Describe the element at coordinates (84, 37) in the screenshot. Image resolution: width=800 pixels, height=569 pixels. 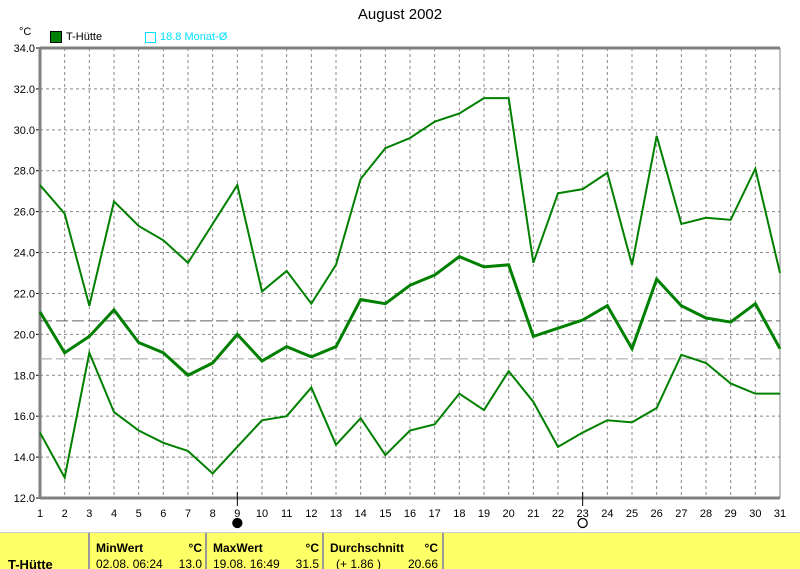
I see `legend-label: T-Hütte` at that location.